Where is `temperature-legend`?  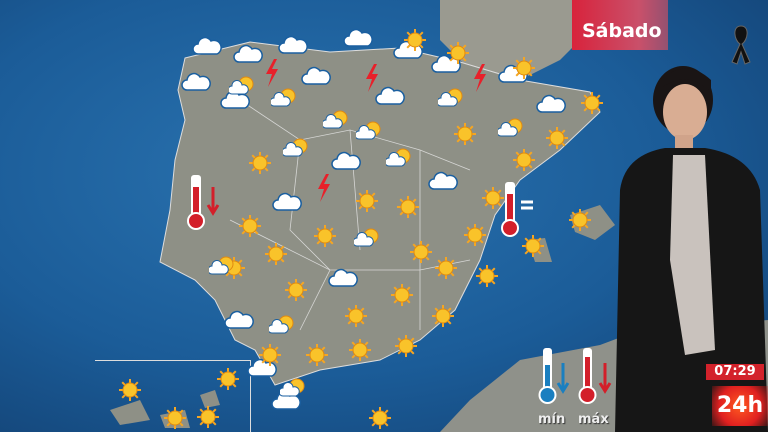
temperature-legend is located at coordinates (575, 376).